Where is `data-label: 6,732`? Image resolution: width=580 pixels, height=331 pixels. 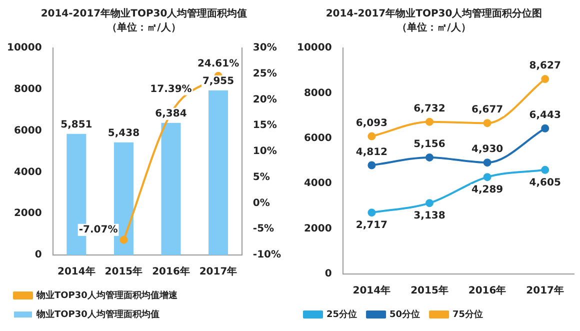 data-label: 6,732 is located at coordinates (430, 108).